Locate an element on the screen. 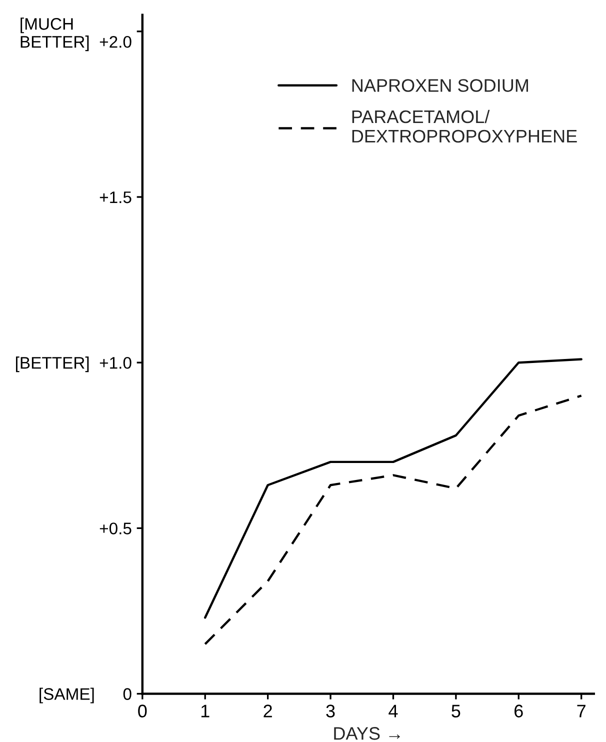  x-tick-label: 1 is located at coordinates (205, 711).